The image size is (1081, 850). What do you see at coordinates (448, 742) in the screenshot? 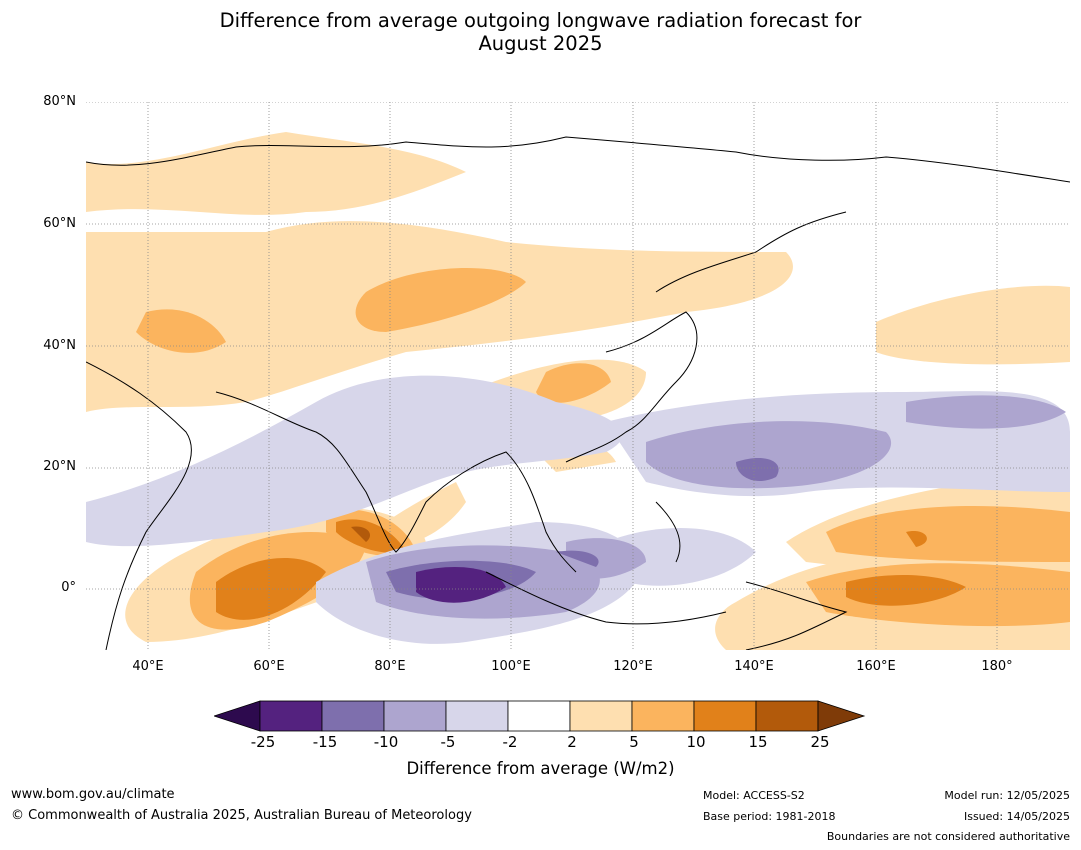
I see `colorbar-tick-3: -5` at bounding box center [448, 742].